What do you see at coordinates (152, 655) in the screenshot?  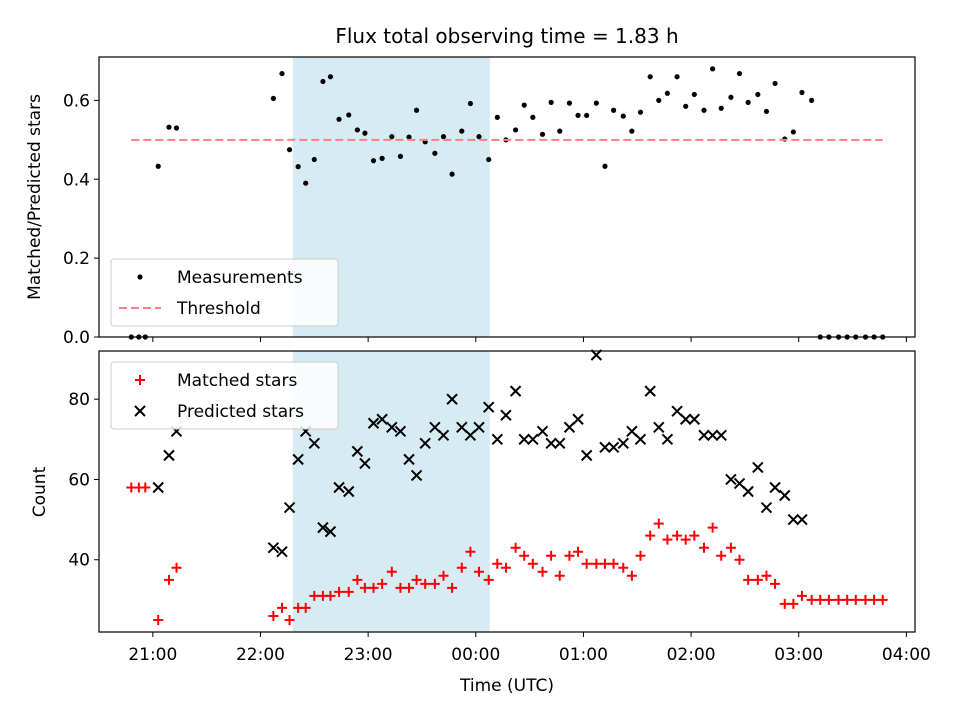 I see `x-tick-label: 21:00` at bounding box center [152, 655].